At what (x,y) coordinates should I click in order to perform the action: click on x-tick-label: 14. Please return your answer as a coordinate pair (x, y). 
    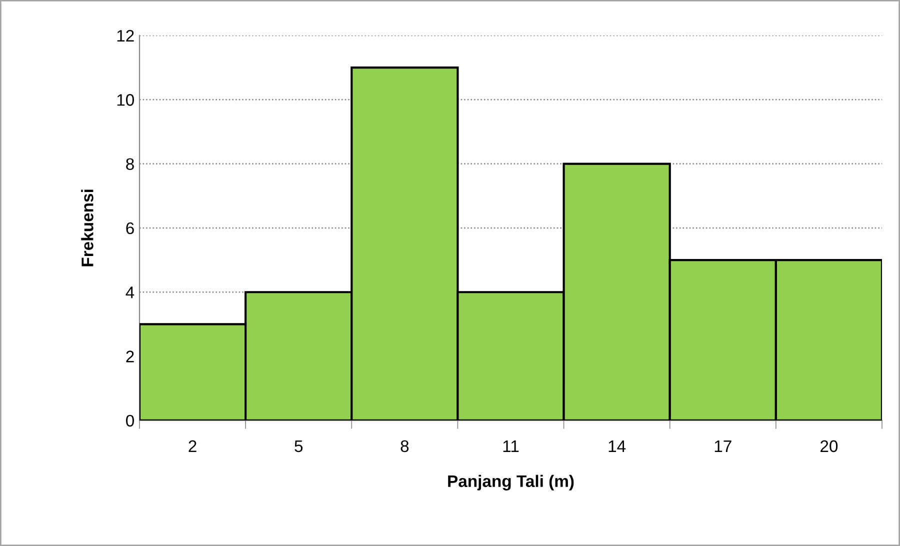
    Looking at the image, I should click on (617, 446).